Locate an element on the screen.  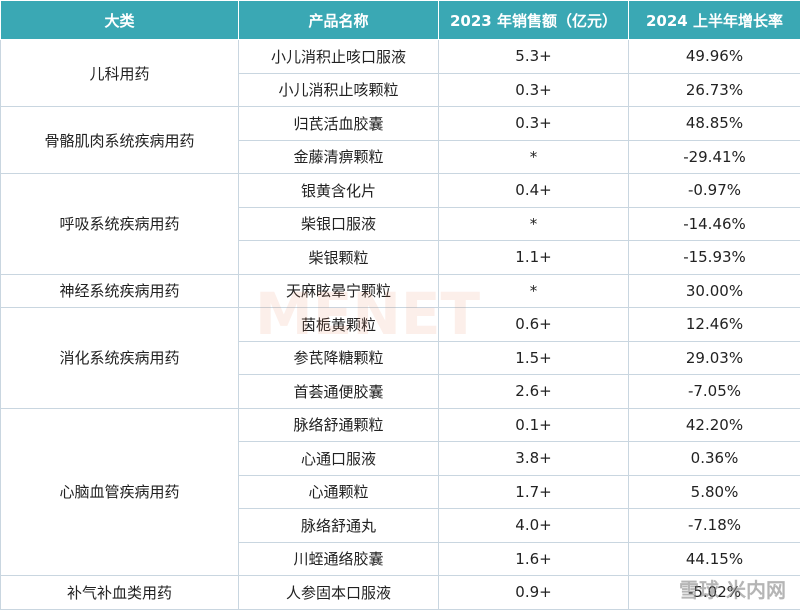
growth-cell: 12.46% is located at coordinates (714, 325).